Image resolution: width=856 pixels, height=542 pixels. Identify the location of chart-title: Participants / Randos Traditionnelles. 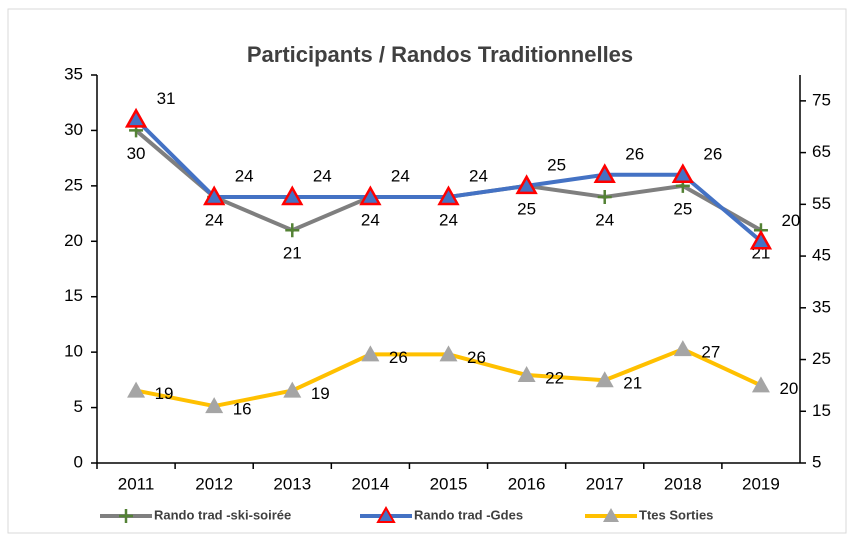
(440, 54).